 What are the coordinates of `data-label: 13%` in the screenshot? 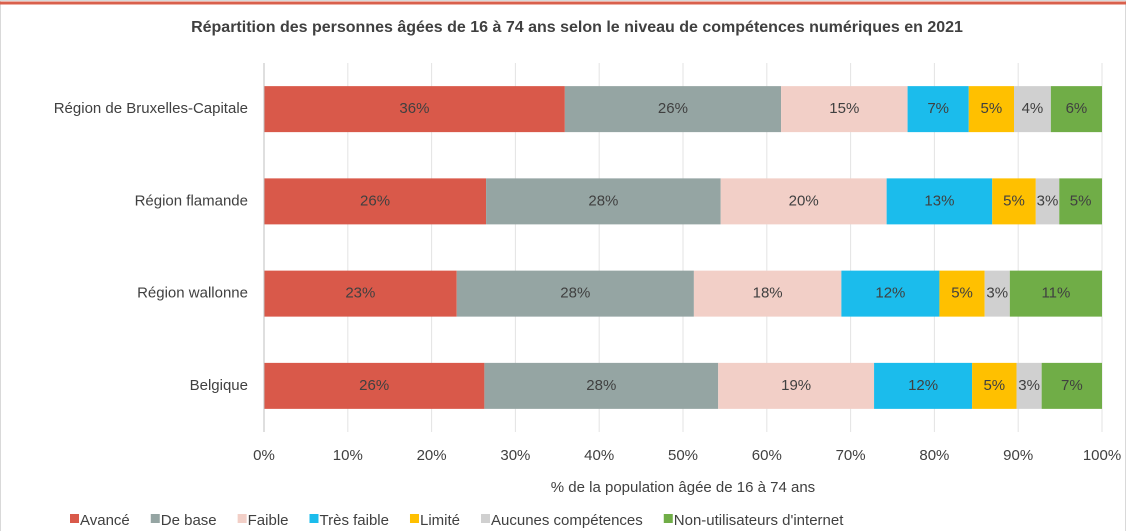 It's located at (939, 200).